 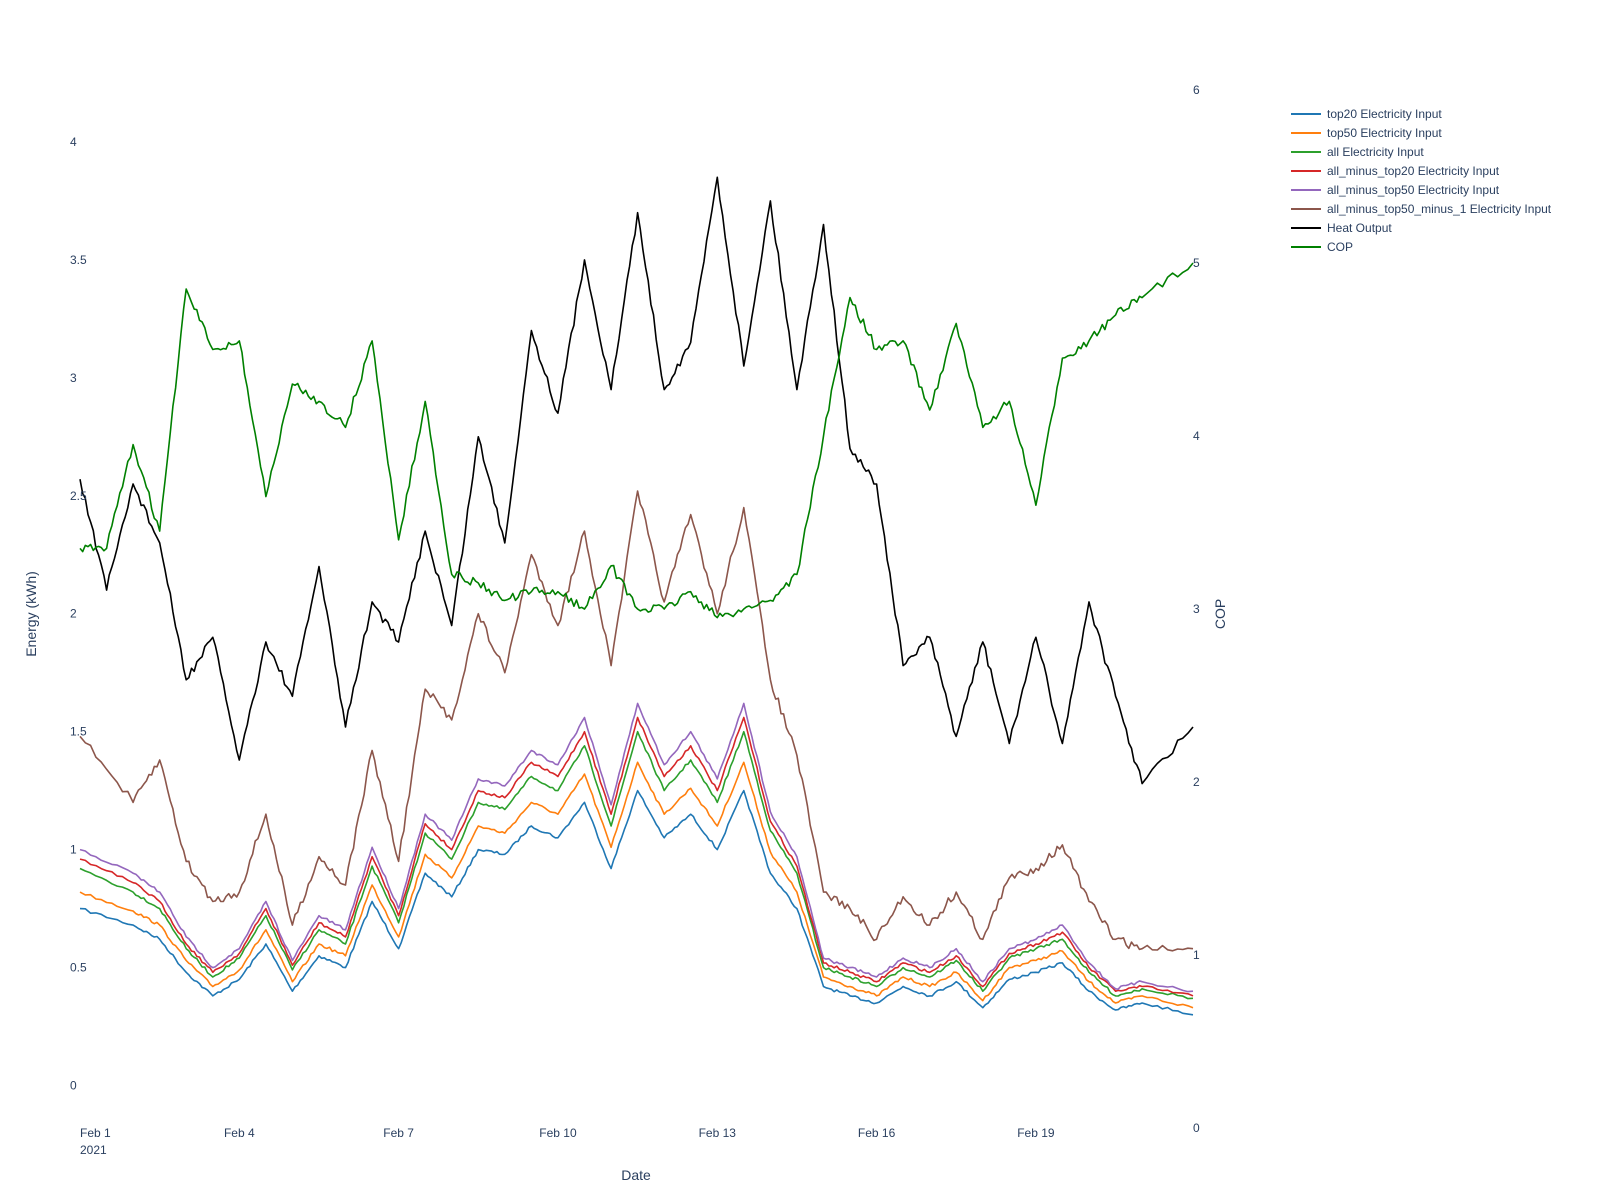 I want to click on legend-item: COP, so click(x=1322, y=247).